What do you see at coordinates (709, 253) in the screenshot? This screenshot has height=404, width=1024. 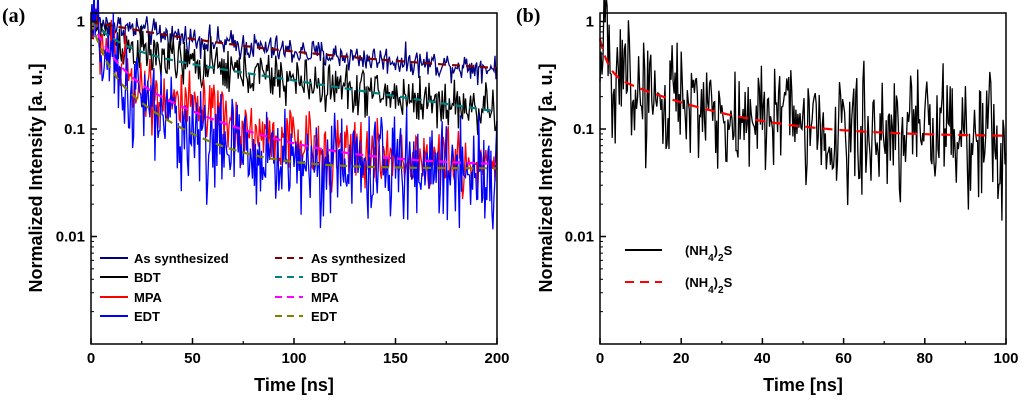 I see `legend-nh4-2s-data: (NH4)2S` at bounding box center [709, 253].